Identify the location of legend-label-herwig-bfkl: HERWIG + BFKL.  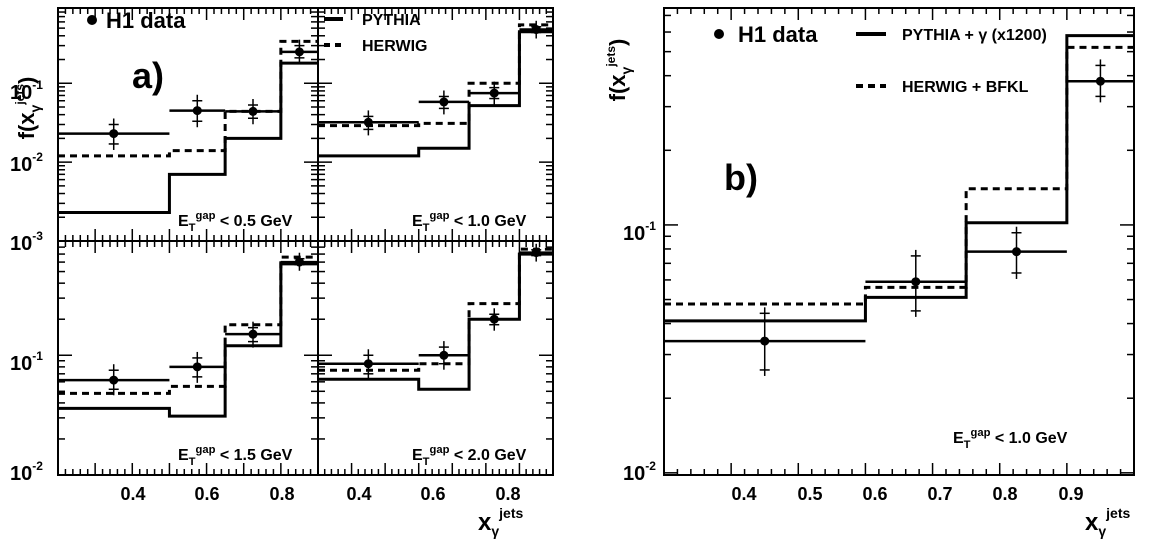
(965, 87).